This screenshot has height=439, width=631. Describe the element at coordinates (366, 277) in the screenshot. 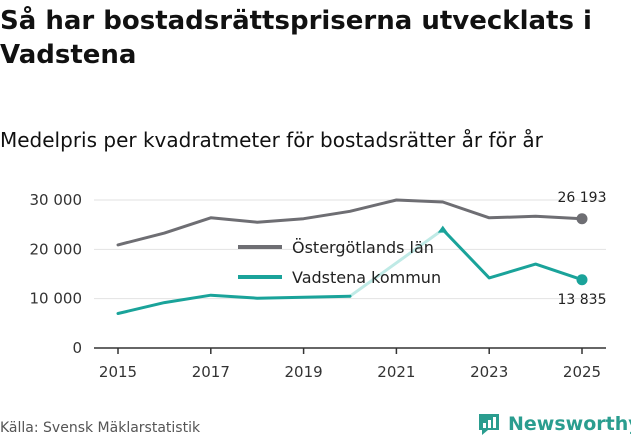

I see `legend-label-municipality: Vadstena kommun` at that location.